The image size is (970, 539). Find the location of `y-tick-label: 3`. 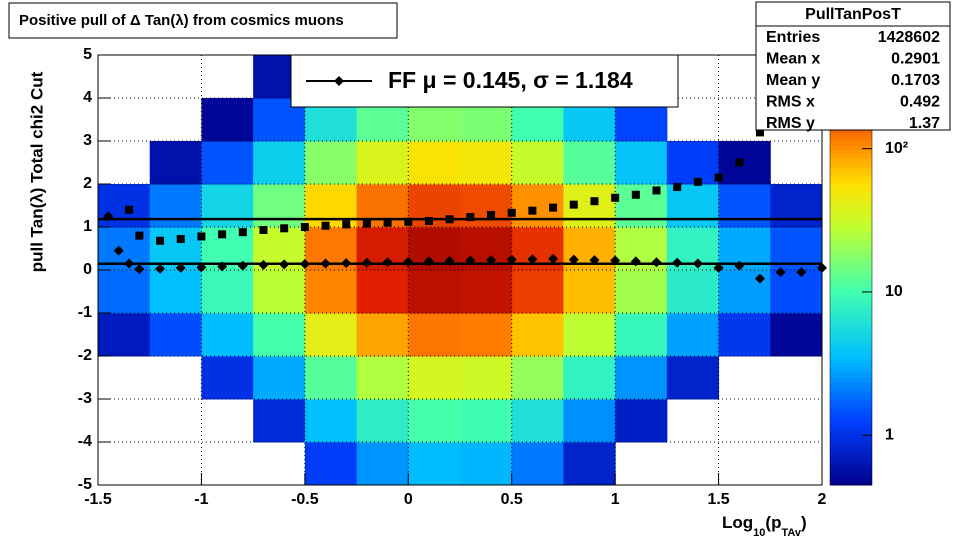

y-tick-label: 3 is located at coordinates (87, 140).